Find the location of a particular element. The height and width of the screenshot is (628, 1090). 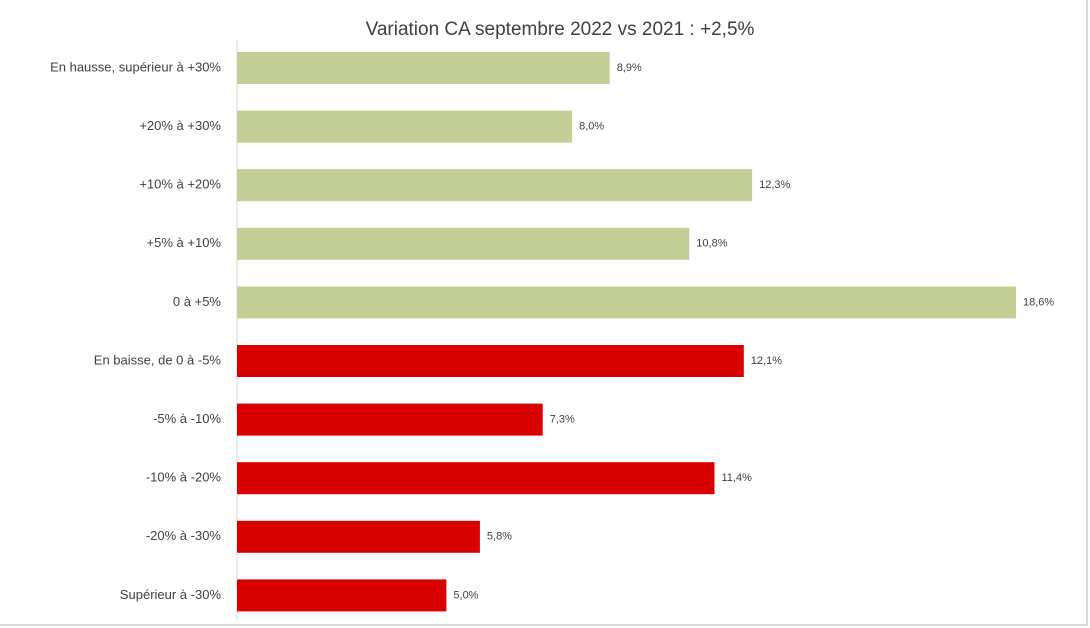

category-label: -10% à -20% is located at coordinates (184, 477).